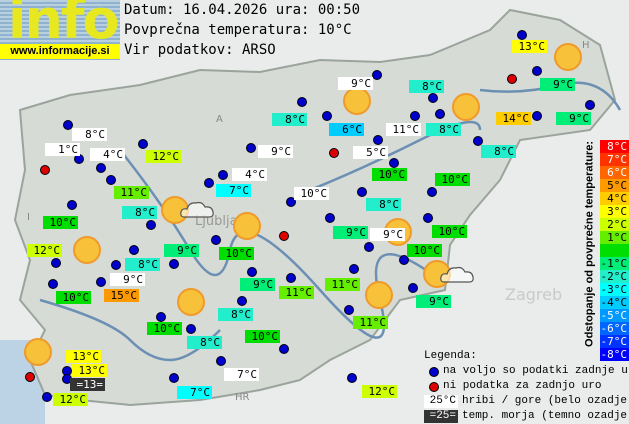 The image size is (629, 424). What do you see at coordinates (87, 384) in the screenshot?
I see `temperature-label: =13=` at bounding box center [87, 384].